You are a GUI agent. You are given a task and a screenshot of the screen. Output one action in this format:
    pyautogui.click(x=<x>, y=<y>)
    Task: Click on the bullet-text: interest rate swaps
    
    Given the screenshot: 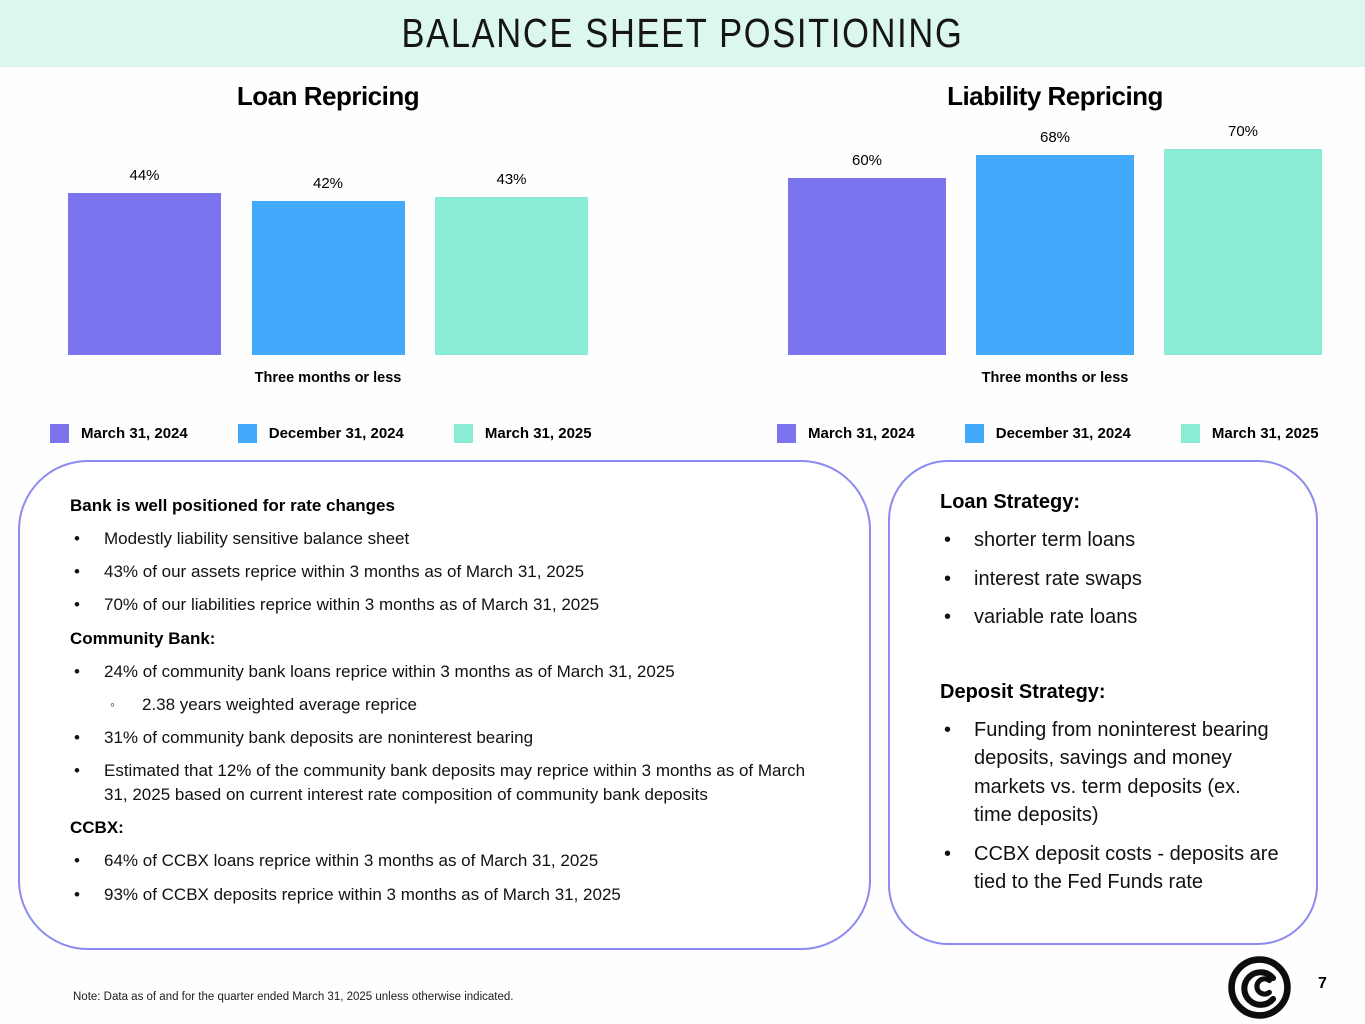 What is the action you would take?
    pyautogui.click(x=1058, y=578)
    